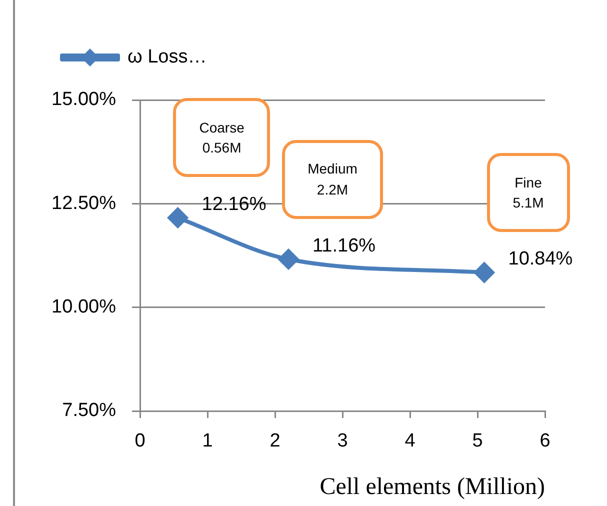 This screenshot has width=607, height=506. What do you see at coordinates (89, 411) in the screenshot?
I see `y-tick-label: 7.50%` at bounding box center [89, 411].